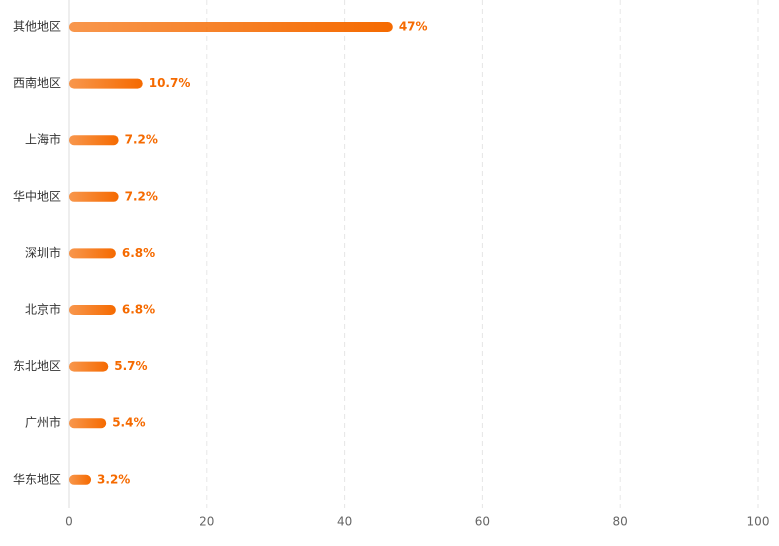 The width and height of the screenshot is (779, 546). What do you see at coordinates (37, 366) in the screenshot?
I see `y-tick-label: 东北地区` at bounding box center [37, 366].